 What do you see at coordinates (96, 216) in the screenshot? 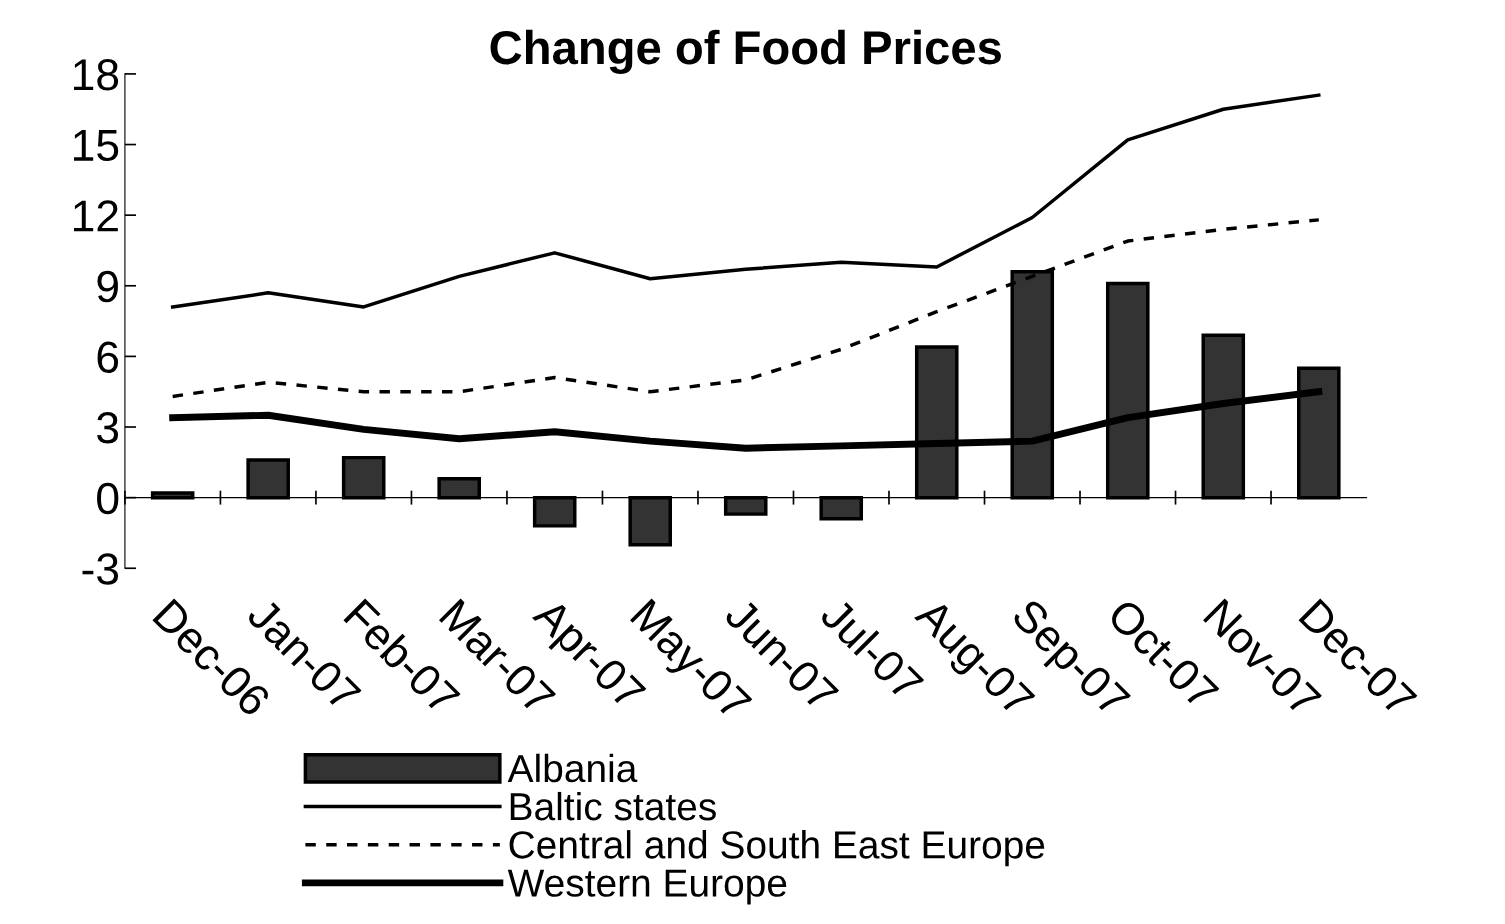
I see `y-tick-label: 12` at bounding box center [96, 216].